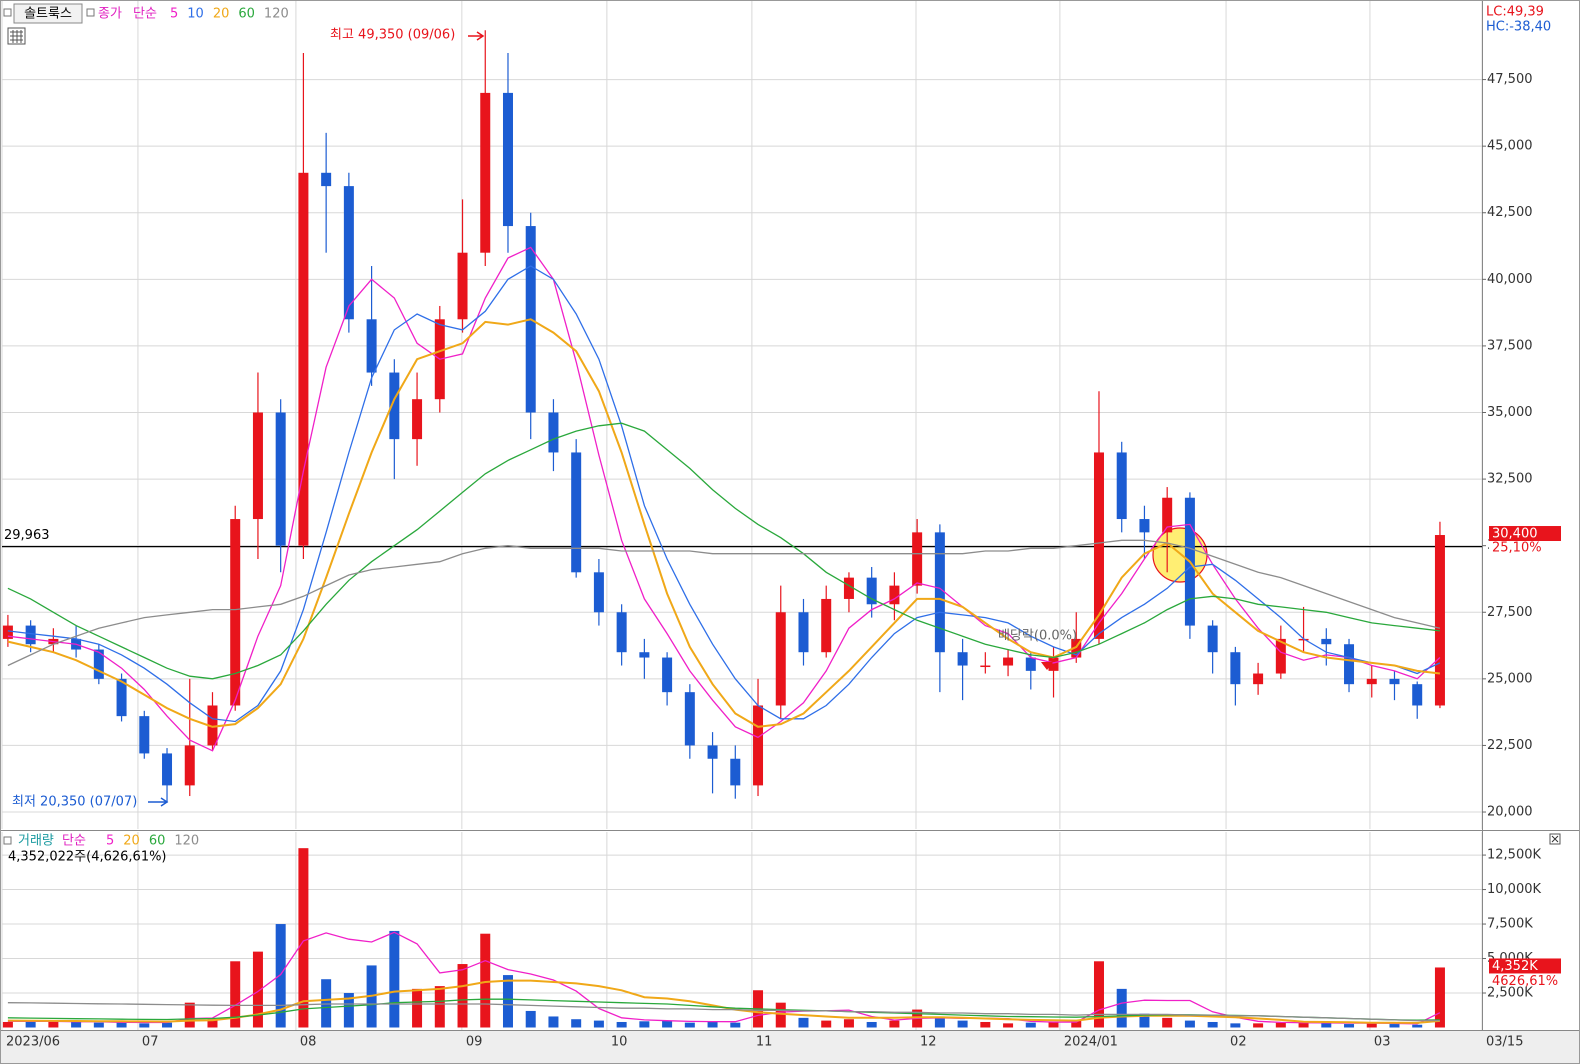 This screenshot has width=1580, height=1064. What do you see at coordinates (392, 35) in the screenshot?
I see `max-note: 최고 49,350 (09/06)` at bounding box center [392, 35].